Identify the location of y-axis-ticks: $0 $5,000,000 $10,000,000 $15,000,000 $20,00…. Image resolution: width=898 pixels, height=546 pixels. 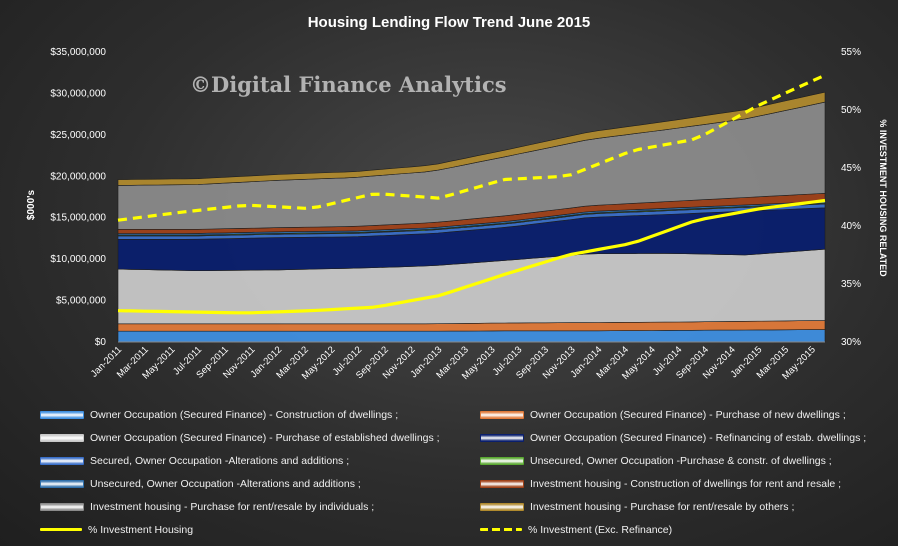
(78, 197).